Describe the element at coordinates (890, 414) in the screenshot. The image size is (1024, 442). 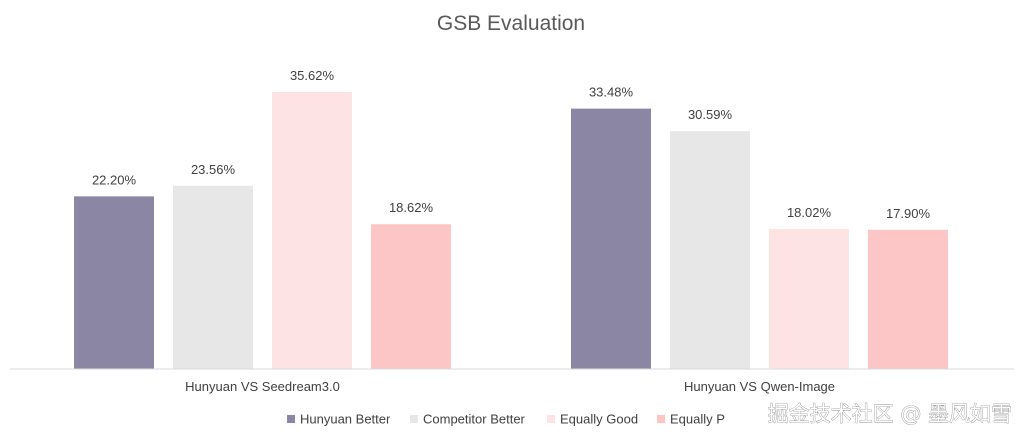
I see `watermark-text: 掘金技术社区 @ 墨风如雪` at that location.